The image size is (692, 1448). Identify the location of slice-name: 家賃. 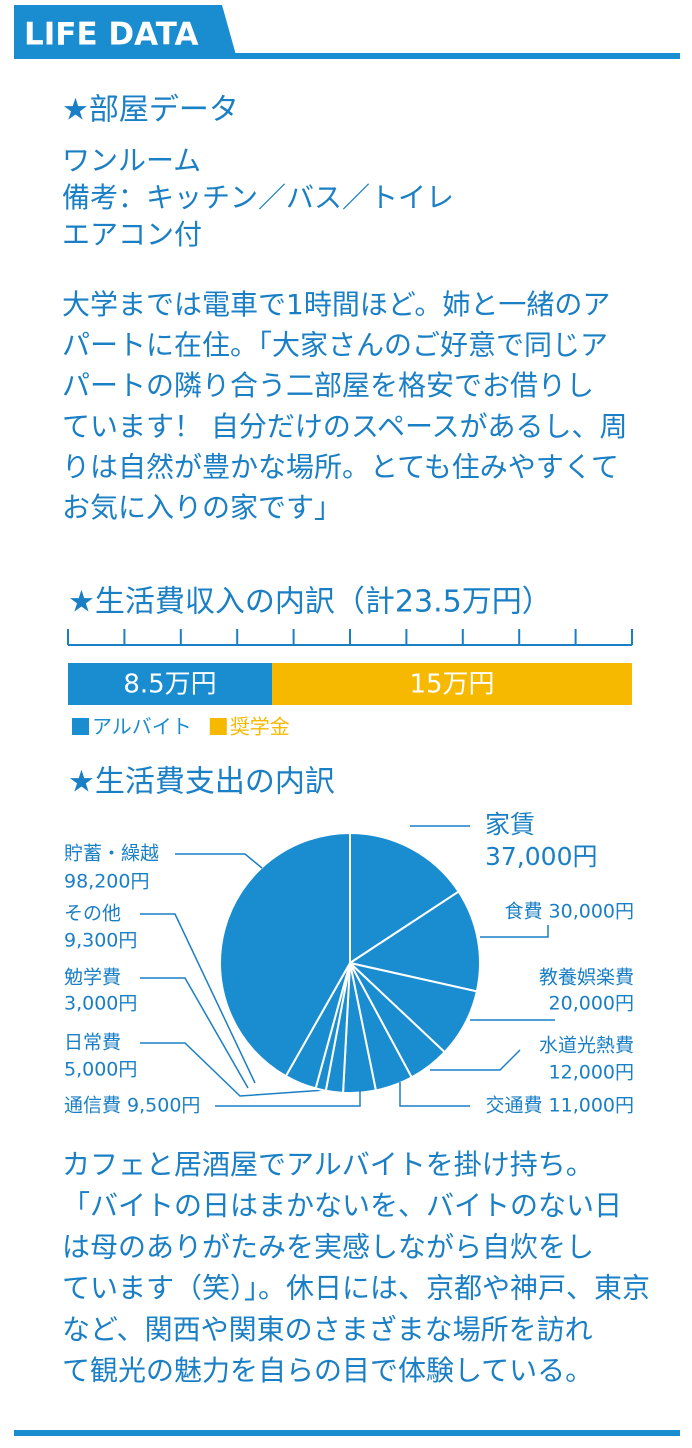
(510, 824).